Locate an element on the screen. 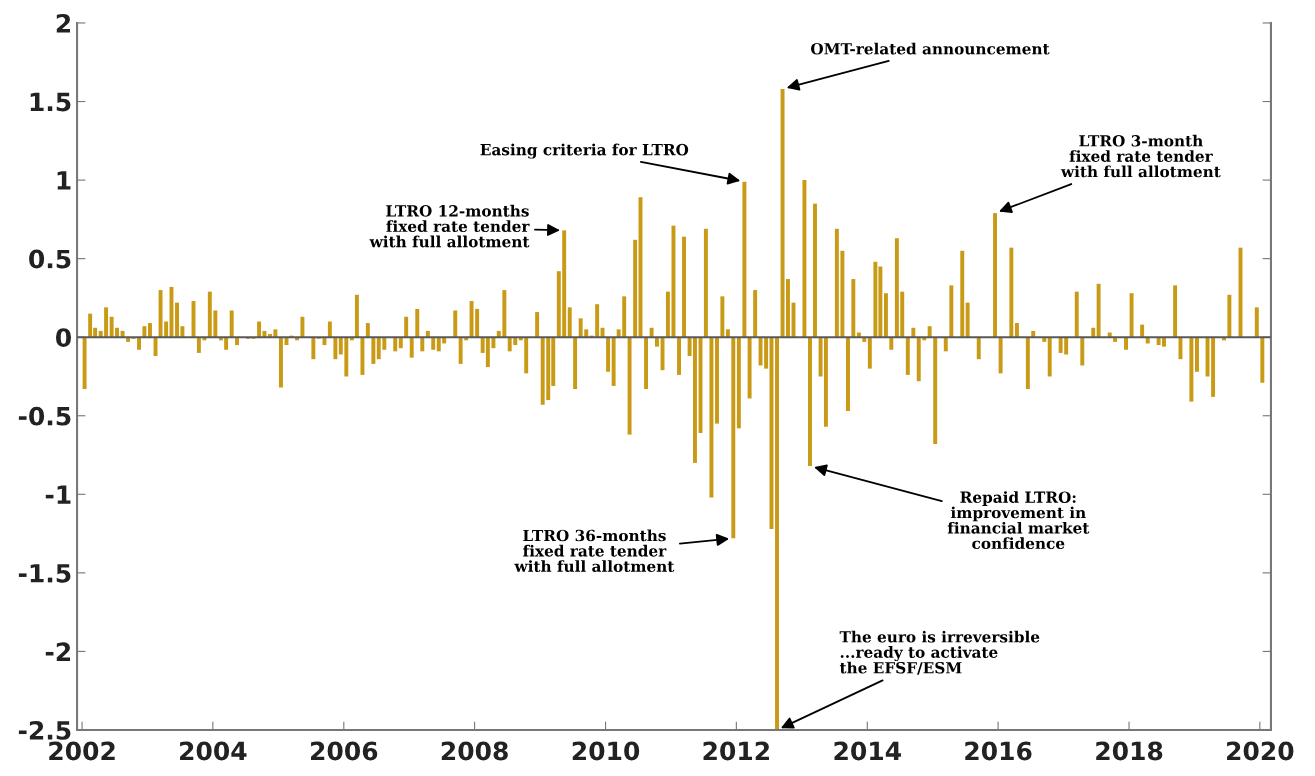 The image size is (1315, 776). x-tick-label: 2020 is located at coordinates (1260, 751).